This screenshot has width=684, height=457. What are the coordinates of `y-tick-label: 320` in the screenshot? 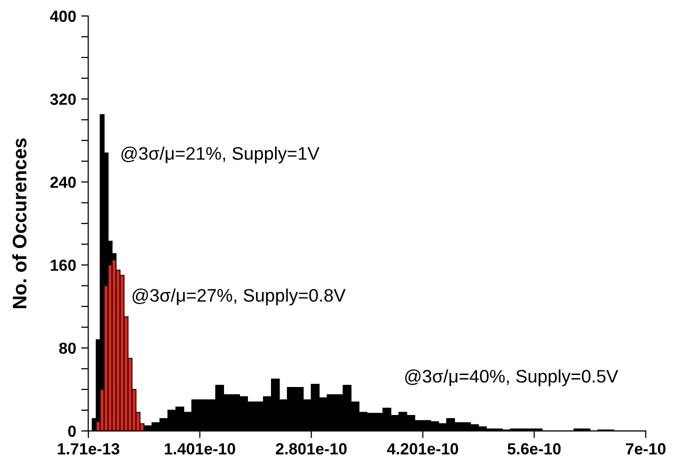 It's located at (63, 99).